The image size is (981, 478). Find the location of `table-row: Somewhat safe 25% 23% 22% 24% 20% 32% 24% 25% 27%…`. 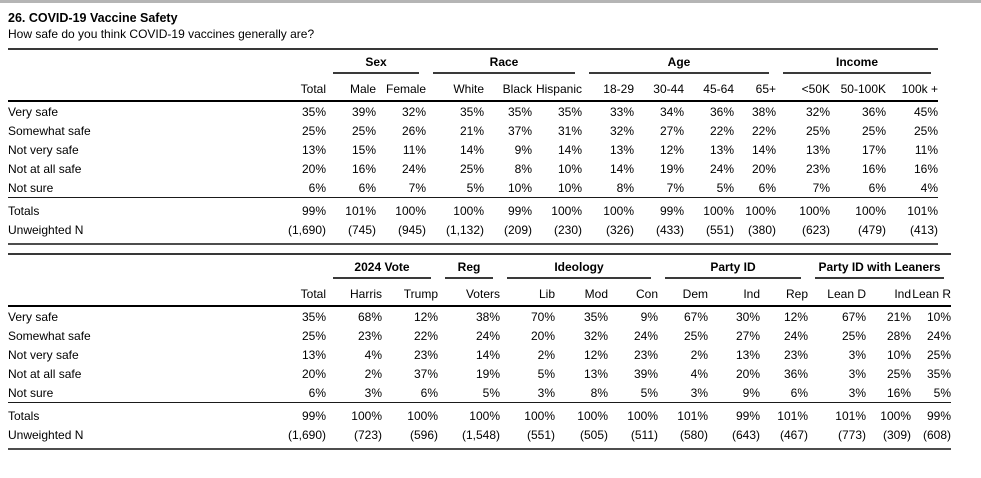

table-row: Somewhat safe 25% 23% 22% 24% 20% 32% 24% 25% 27%… is located at coordinates (479, 335).